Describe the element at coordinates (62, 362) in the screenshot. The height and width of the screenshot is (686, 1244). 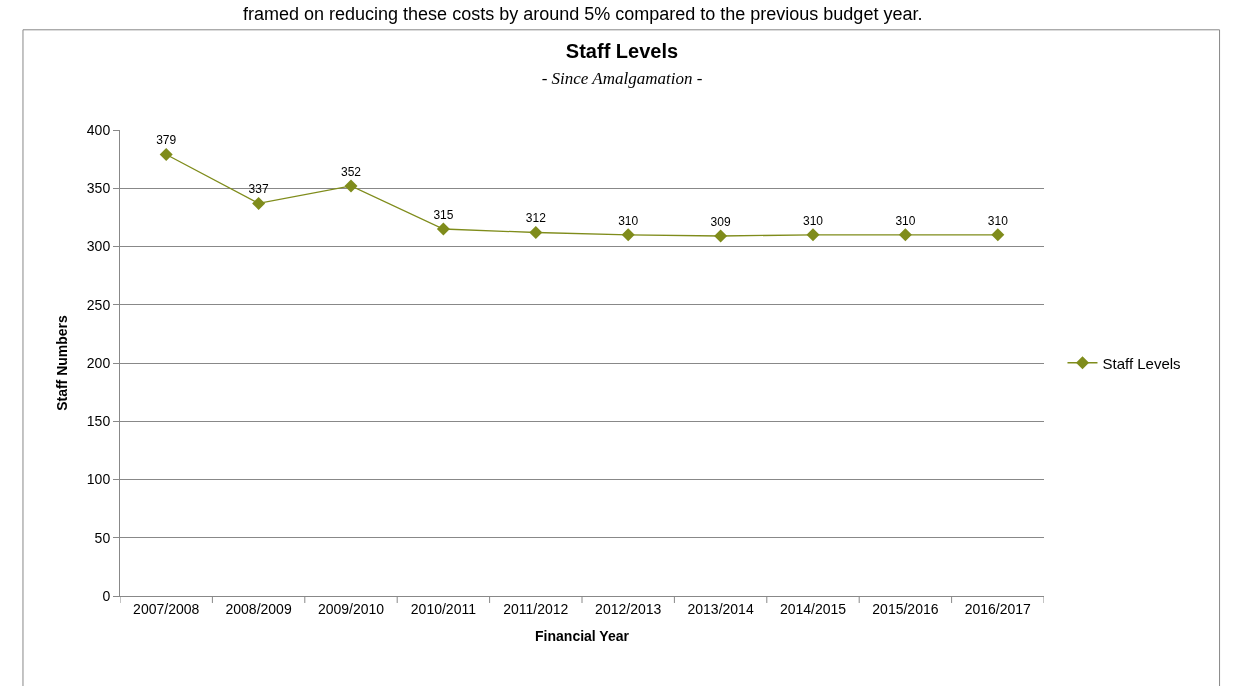
I see `y-axis-title: Staff Numbers` at that location.